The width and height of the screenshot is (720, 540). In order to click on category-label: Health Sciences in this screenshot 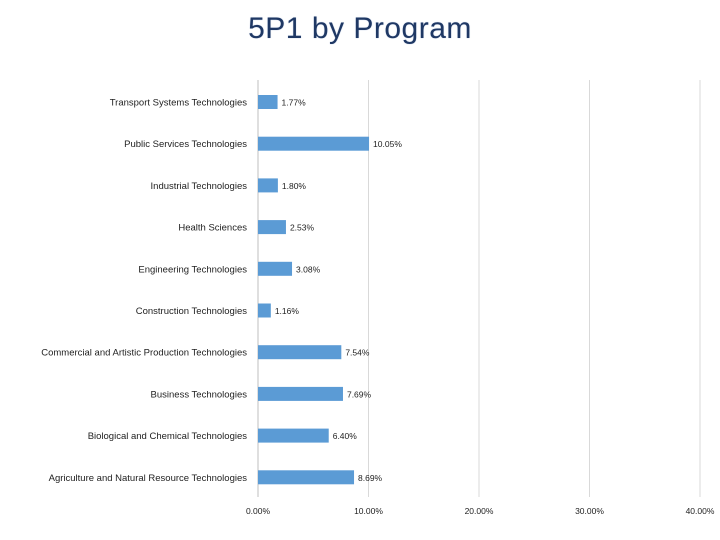, I will do `click(212, 228)`.